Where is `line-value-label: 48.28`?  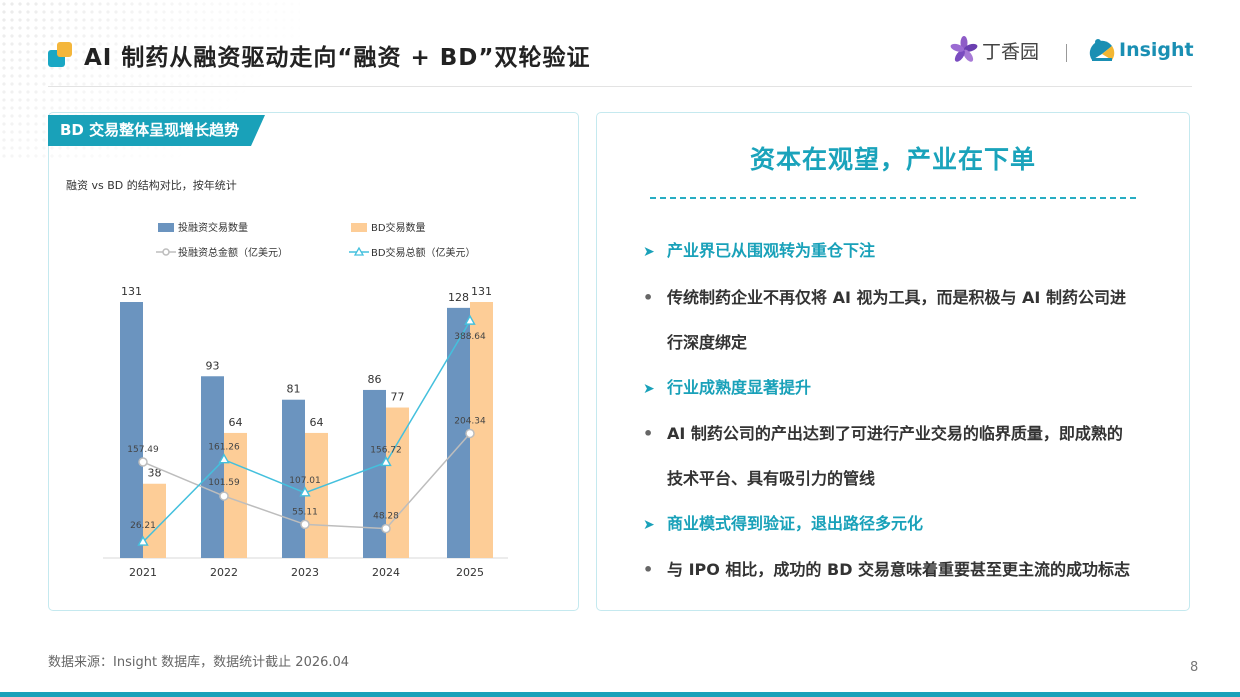
line-value-label: 48.28 is located at coordinates (386, 517).